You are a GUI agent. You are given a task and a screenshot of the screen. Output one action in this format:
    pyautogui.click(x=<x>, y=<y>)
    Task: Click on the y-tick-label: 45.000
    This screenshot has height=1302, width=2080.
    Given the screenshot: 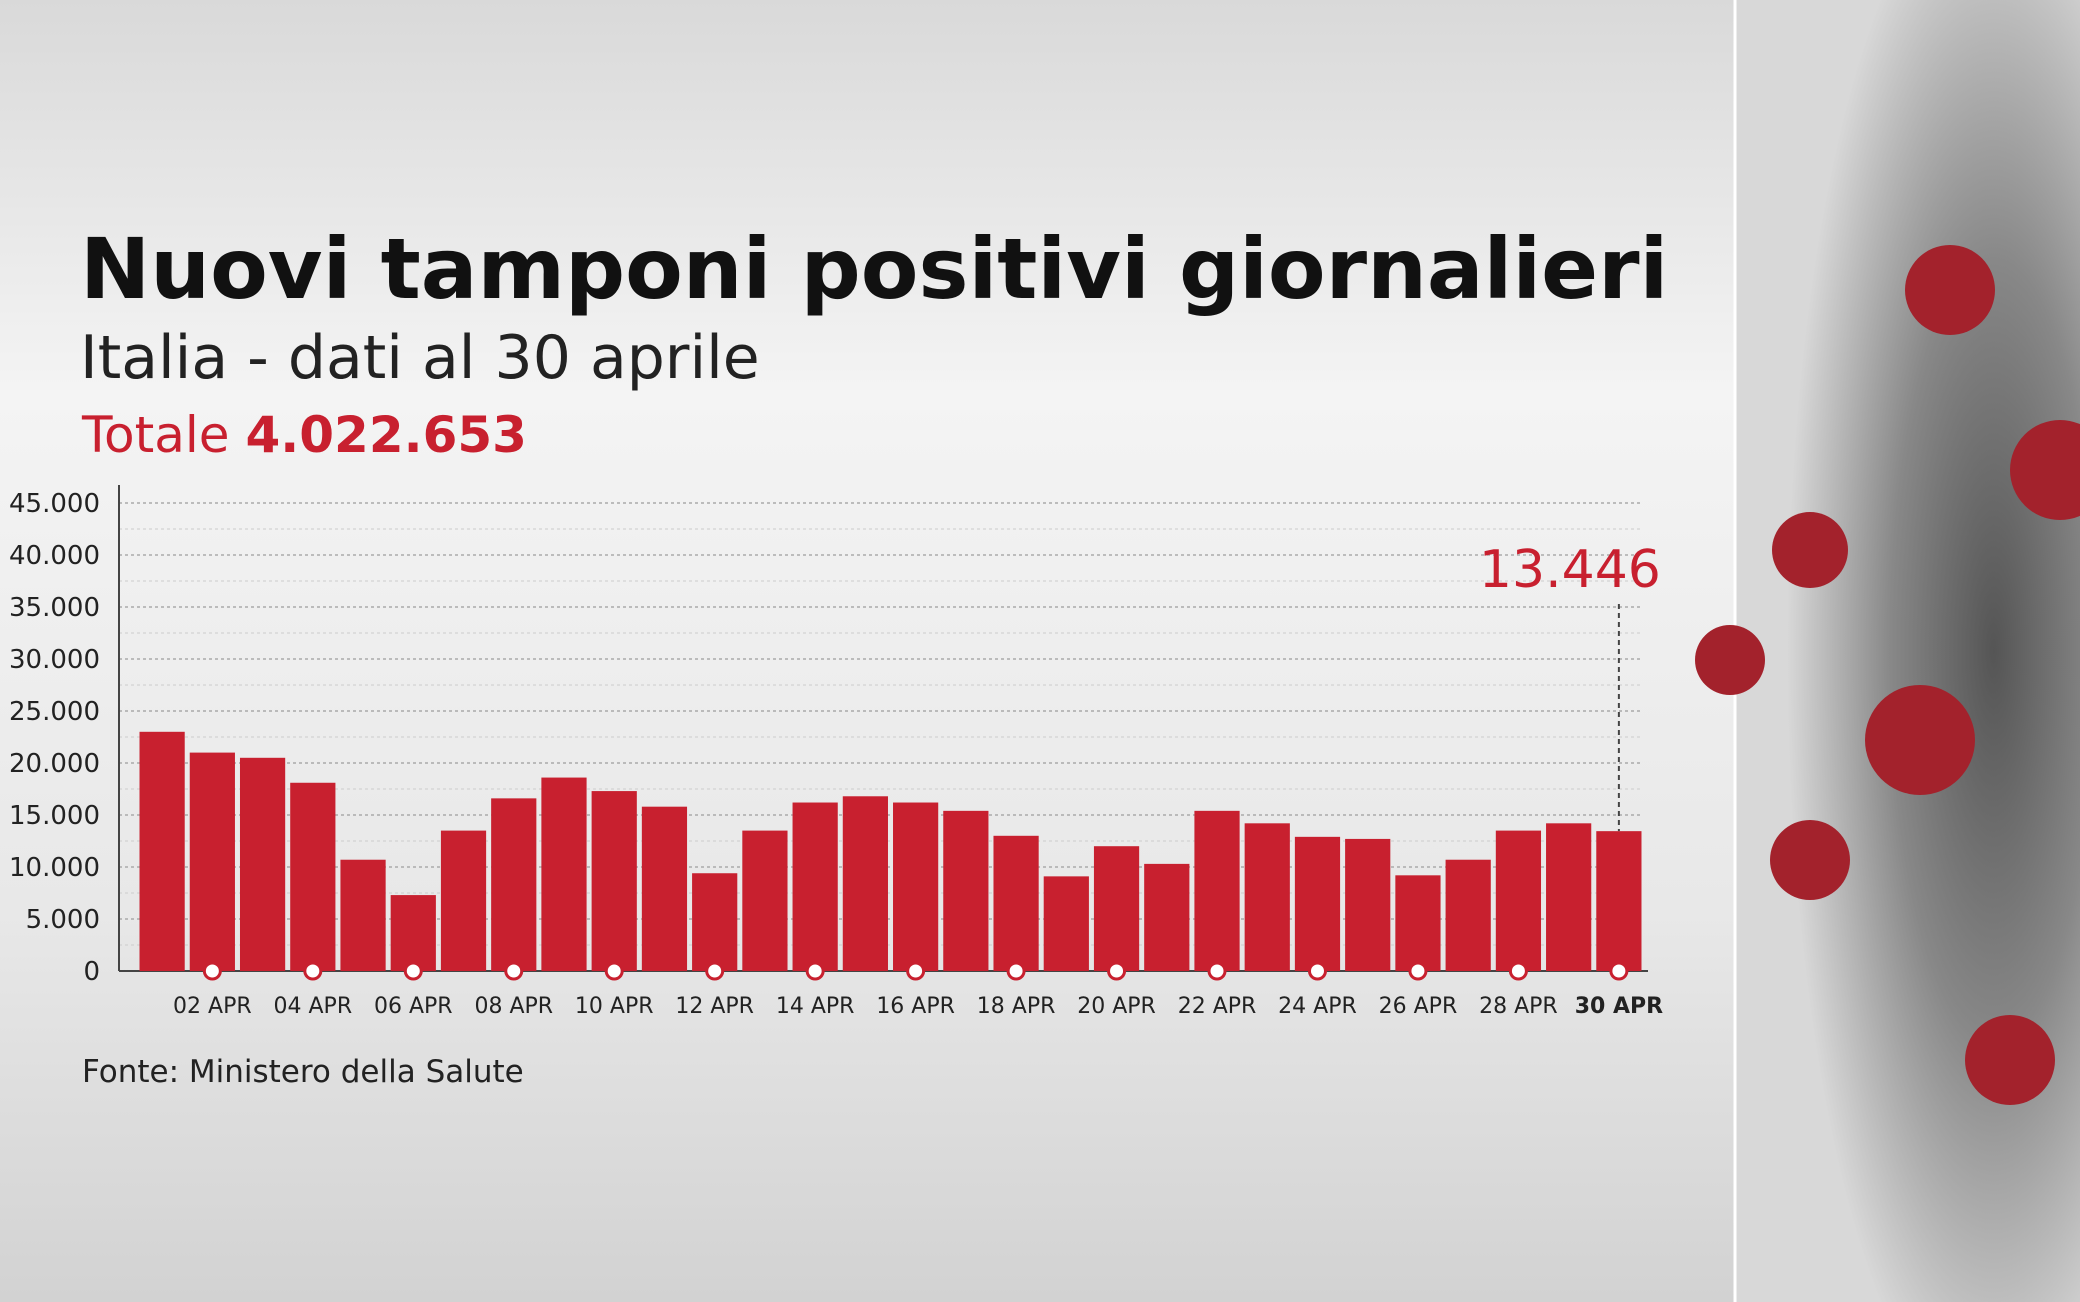 What is the action you would take?
    pyautogui.click(x=54, y=504)
    